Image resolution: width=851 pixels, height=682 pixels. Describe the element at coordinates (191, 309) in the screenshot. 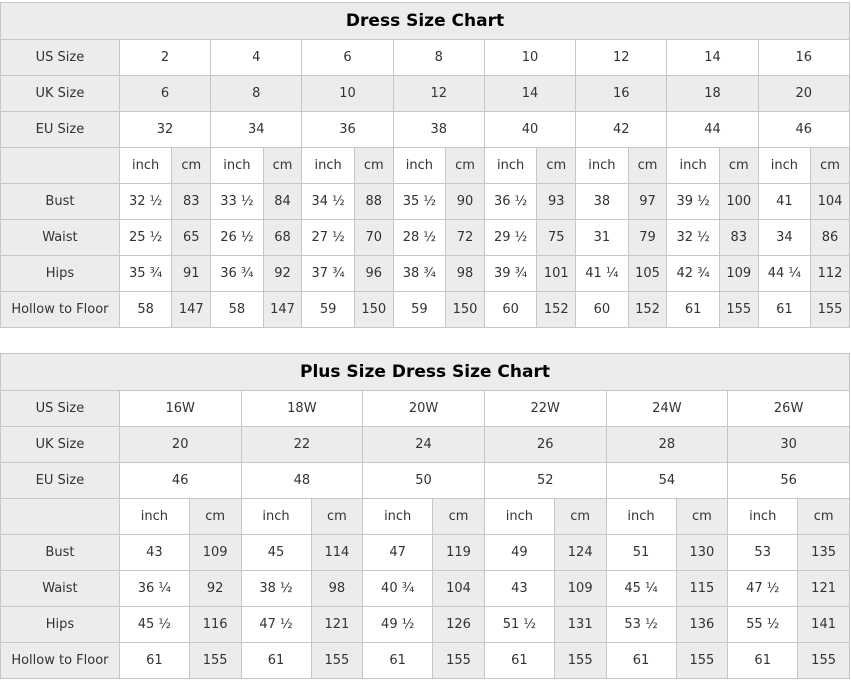

I see `measure-cm-cell: 147` at that location.